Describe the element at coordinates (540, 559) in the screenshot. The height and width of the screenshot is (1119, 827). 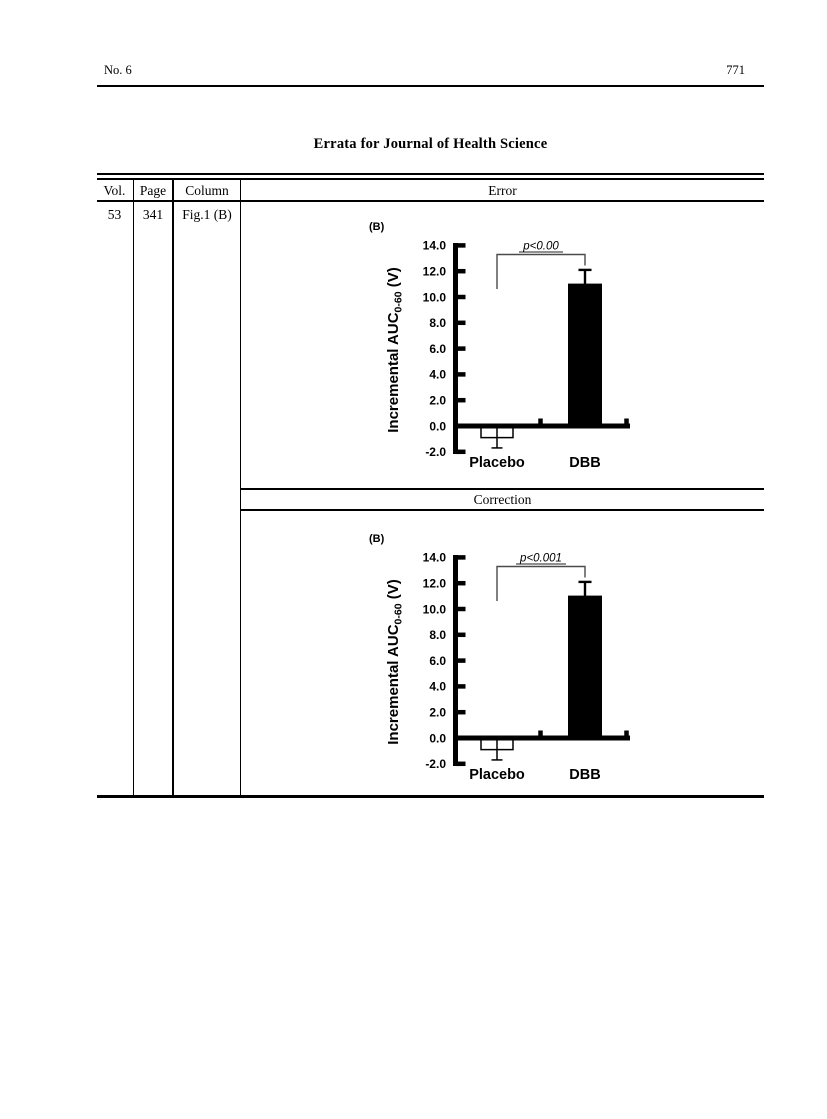
I see `significance-label: p<0.001` at that location.